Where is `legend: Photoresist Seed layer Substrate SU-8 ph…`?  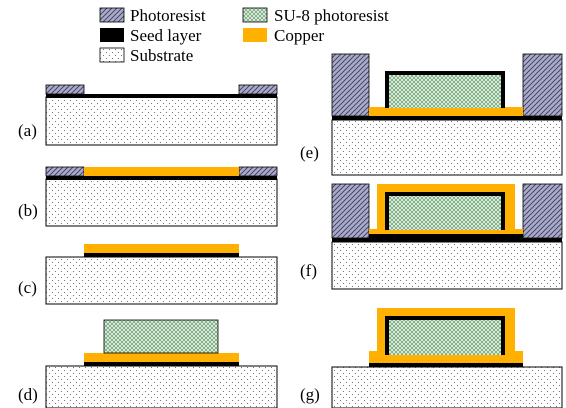 legend: Photoresist Seed layer Substrate SU-8 ph… is located at coordinates (244, 35).